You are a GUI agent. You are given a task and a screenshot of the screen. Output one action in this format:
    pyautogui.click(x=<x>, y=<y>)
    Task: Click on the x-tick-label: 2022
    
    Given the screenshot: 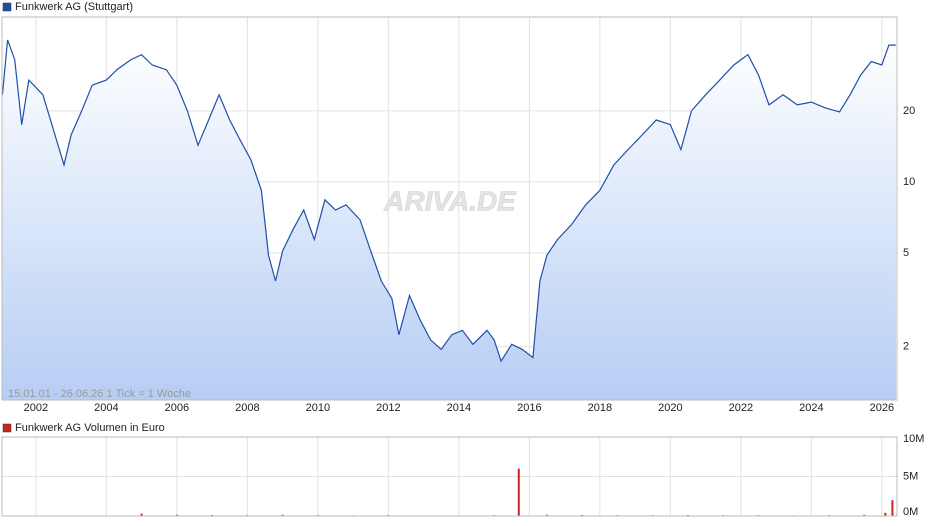 What is the action you would take?
    pyautogui.click(x=741, y=408)
    